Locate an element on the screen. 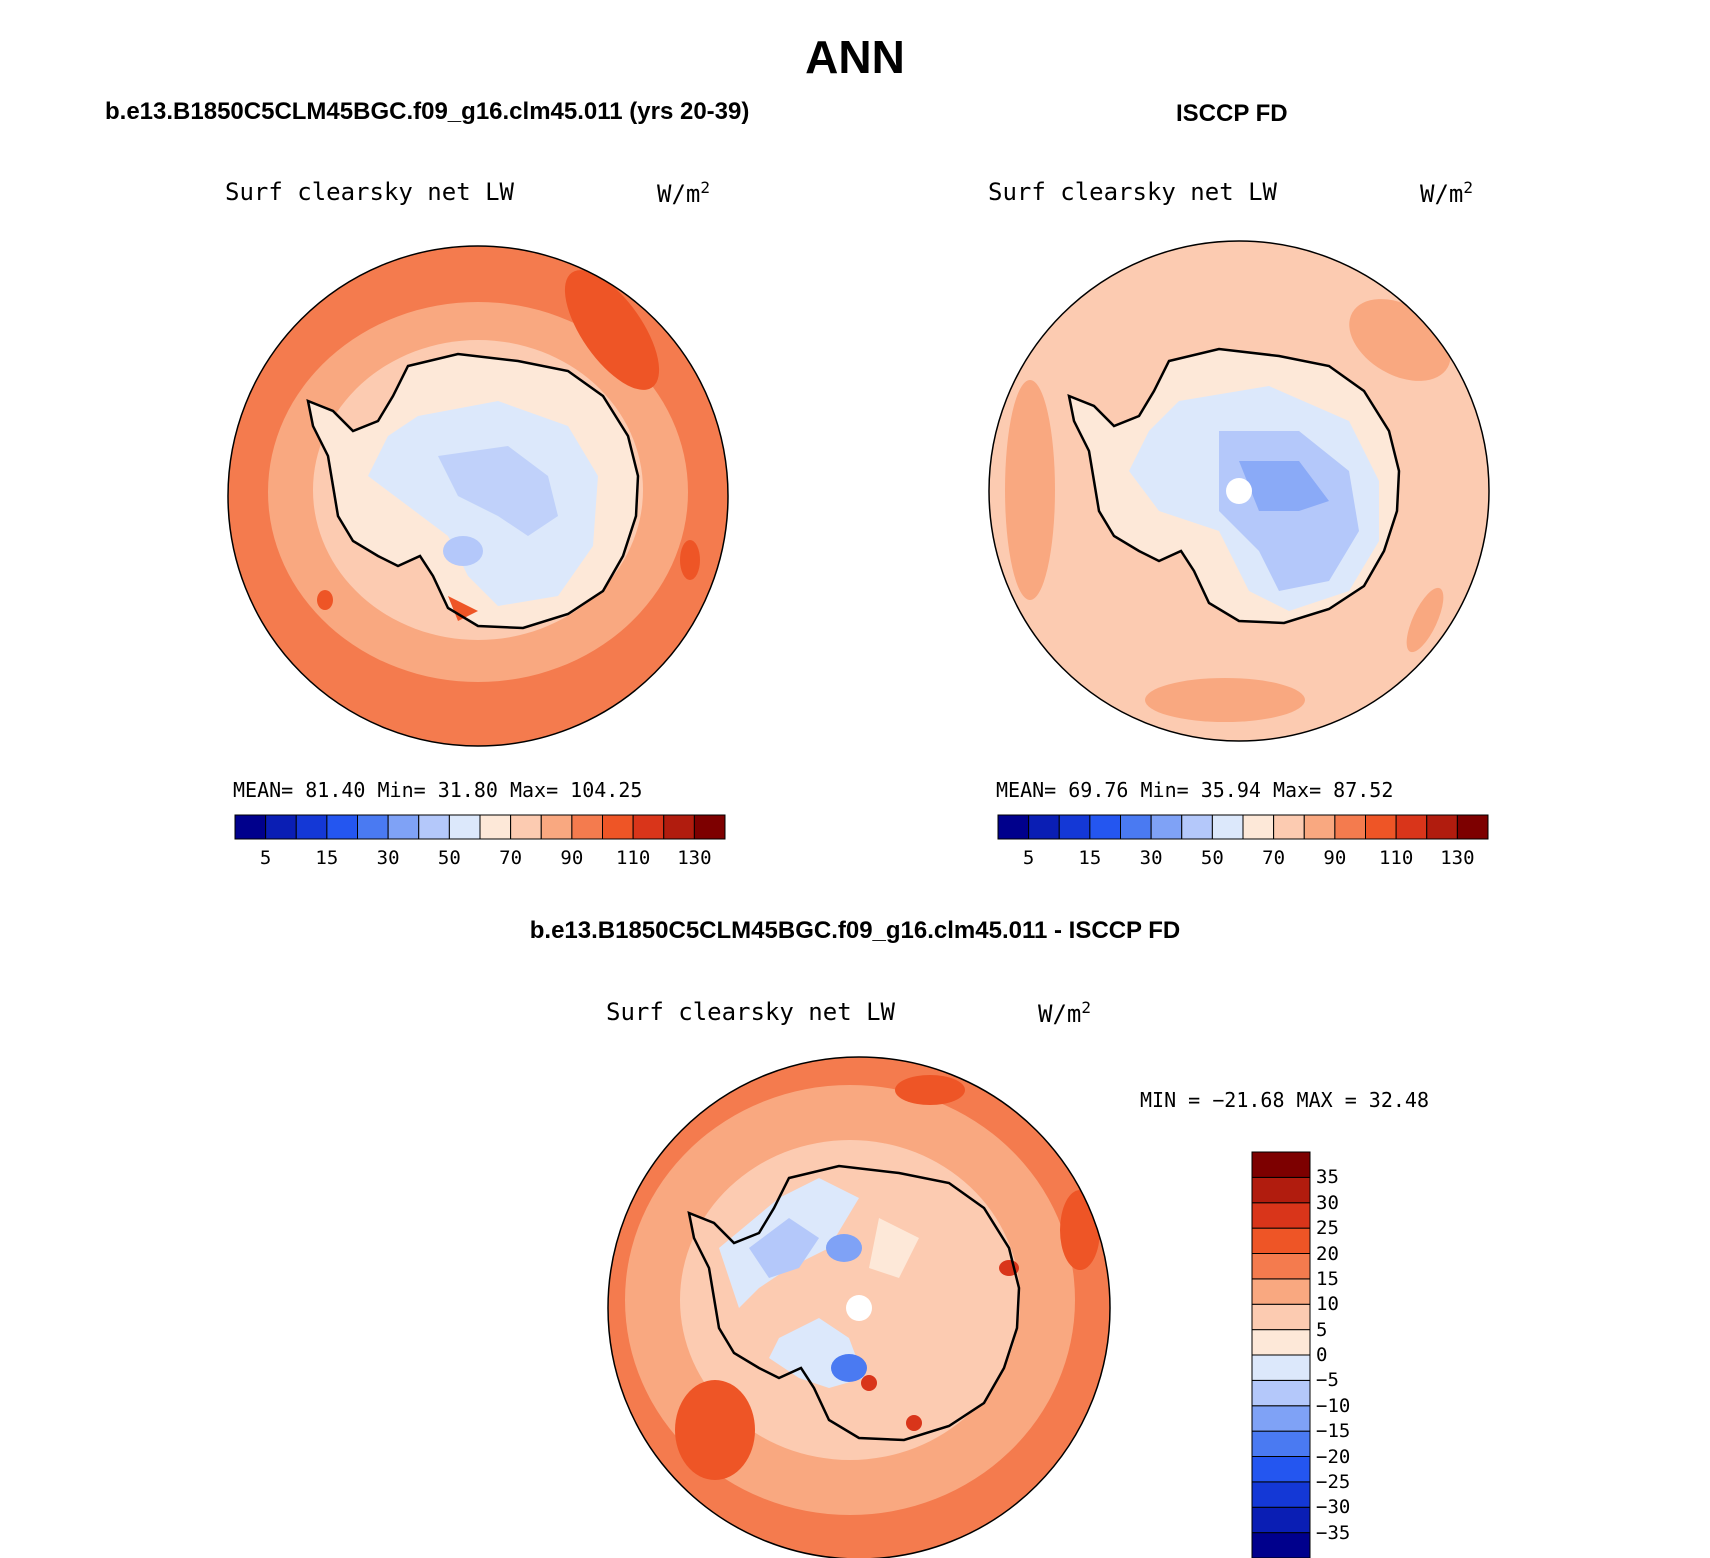 The width and height of the screenshot is (1710, 1558). colorbar-obs-tick-label: 90 is located at coordinates (1335, 858).